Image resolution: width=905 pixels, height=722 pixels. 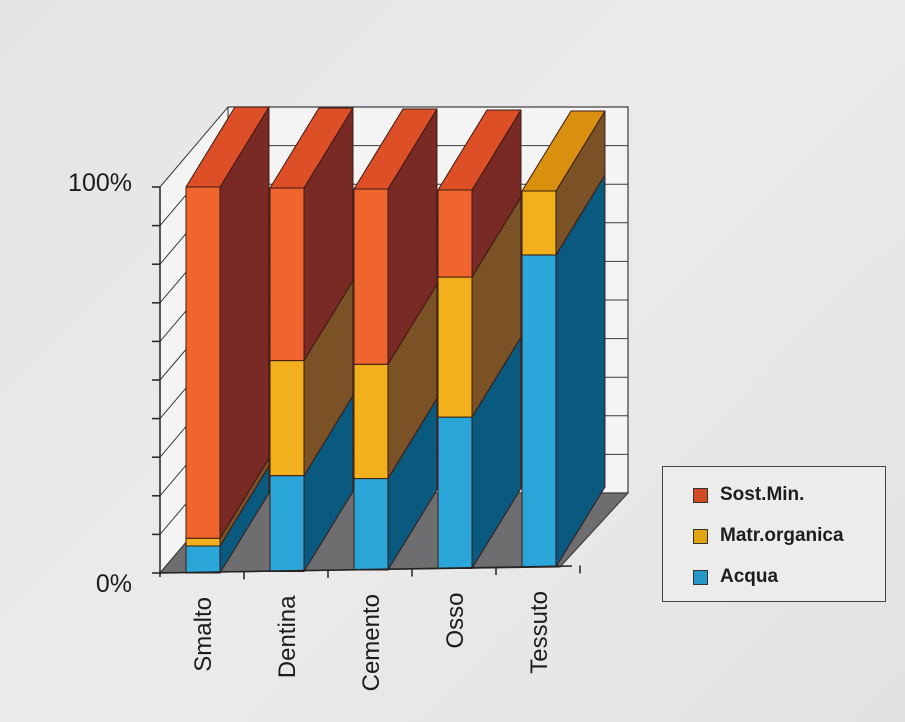 I want to click on legend-item-acqua: Acqua, so click(x=735, y=577).